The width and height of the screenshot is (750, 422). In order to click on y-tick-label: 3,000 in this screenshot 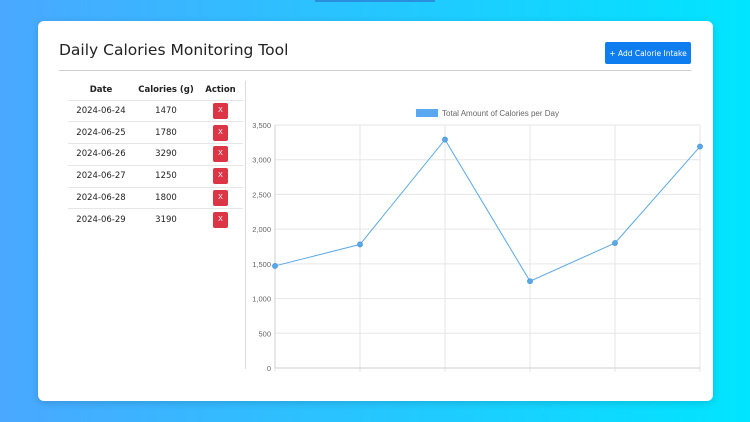, I will do `click(261, 160)`.